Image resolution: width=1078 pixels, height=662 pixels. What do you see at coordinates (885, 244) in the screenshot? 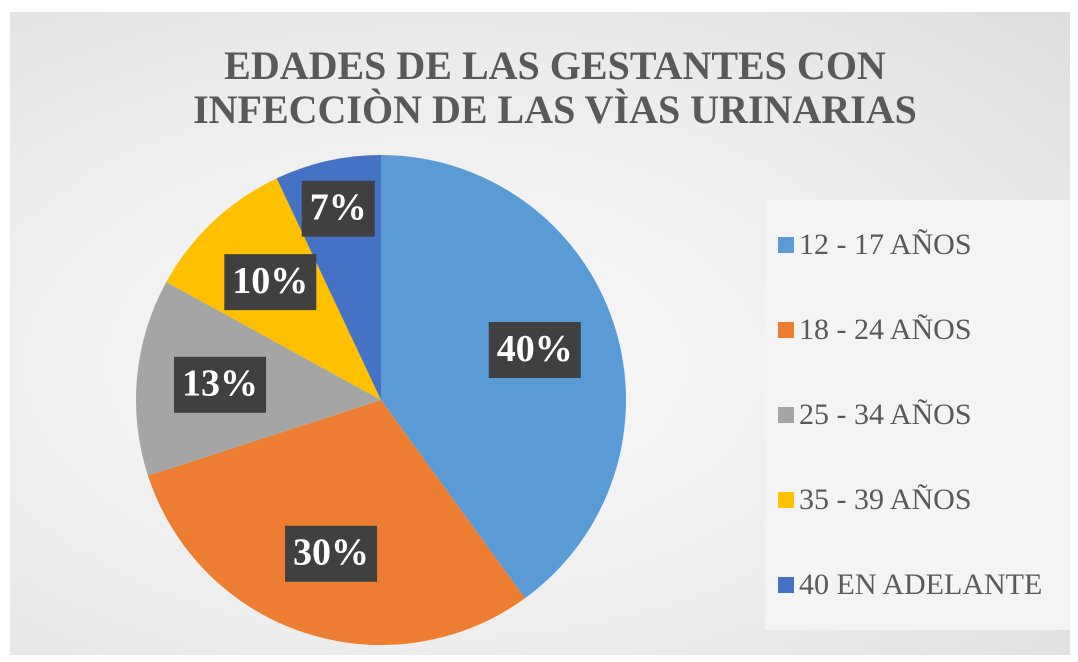
I see `legend-label: 12 - 17 AÑOS` at bounding box center [885, 244].